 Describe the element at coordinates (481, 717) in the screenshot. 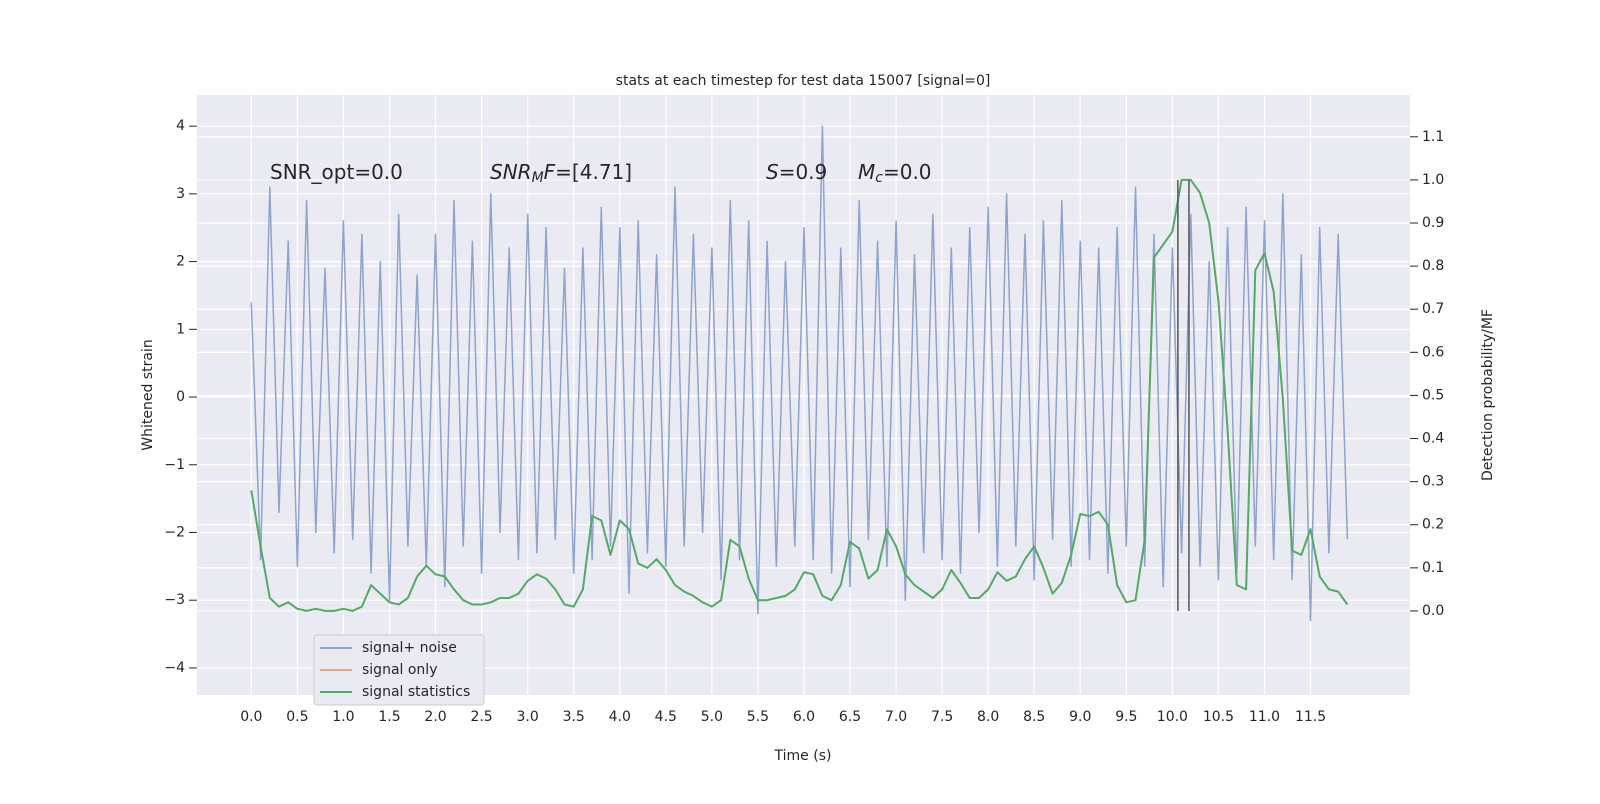

I see `x-tick-label: 2.5` at that location.